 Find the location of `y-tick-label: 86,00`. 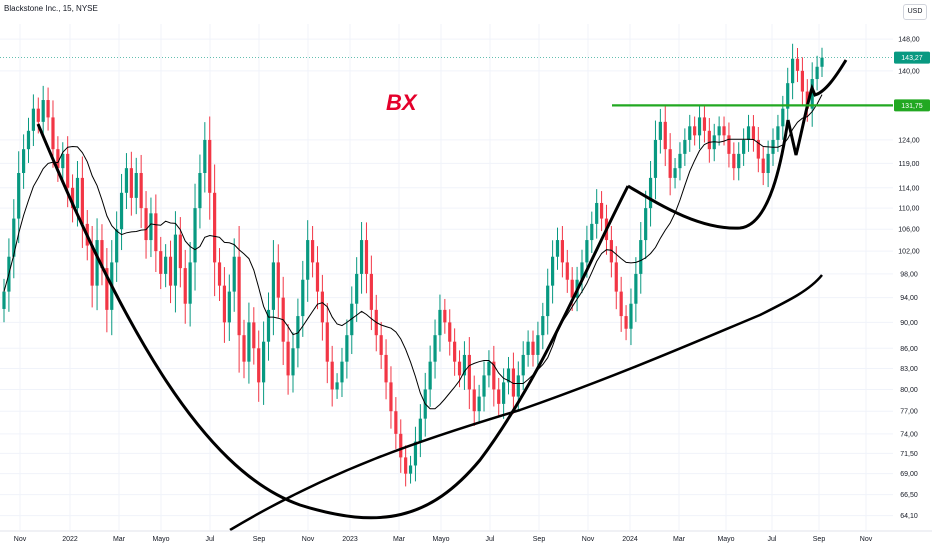

y-tick-label: 86,00 is located at coordinates (909, 349).